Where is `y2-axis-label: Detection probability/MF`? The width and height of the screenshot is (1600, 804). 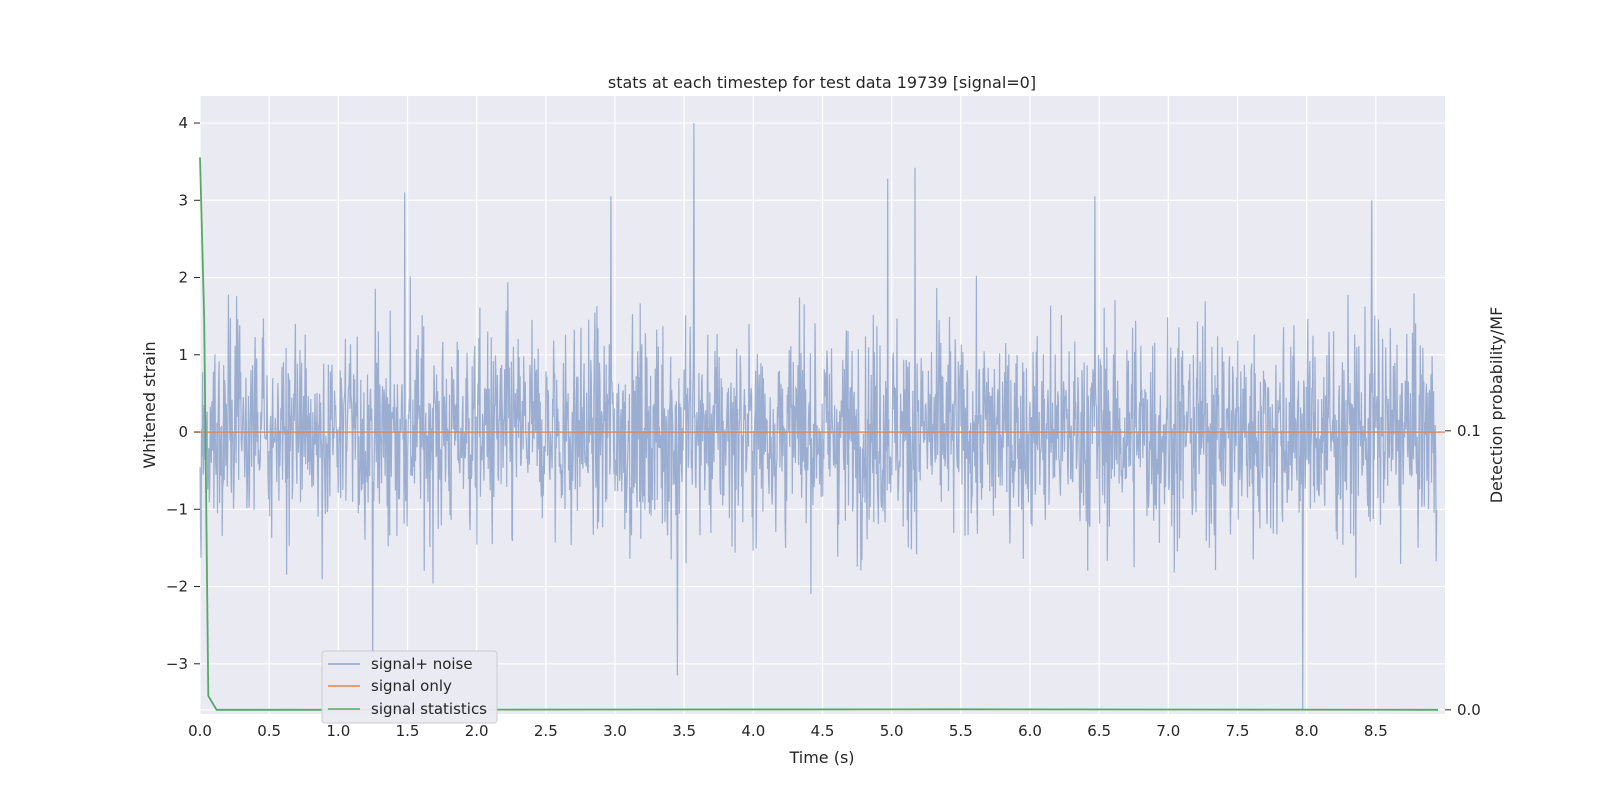 y2-axis-label: Detection probability/MF is located at coordinates (1496, 405).